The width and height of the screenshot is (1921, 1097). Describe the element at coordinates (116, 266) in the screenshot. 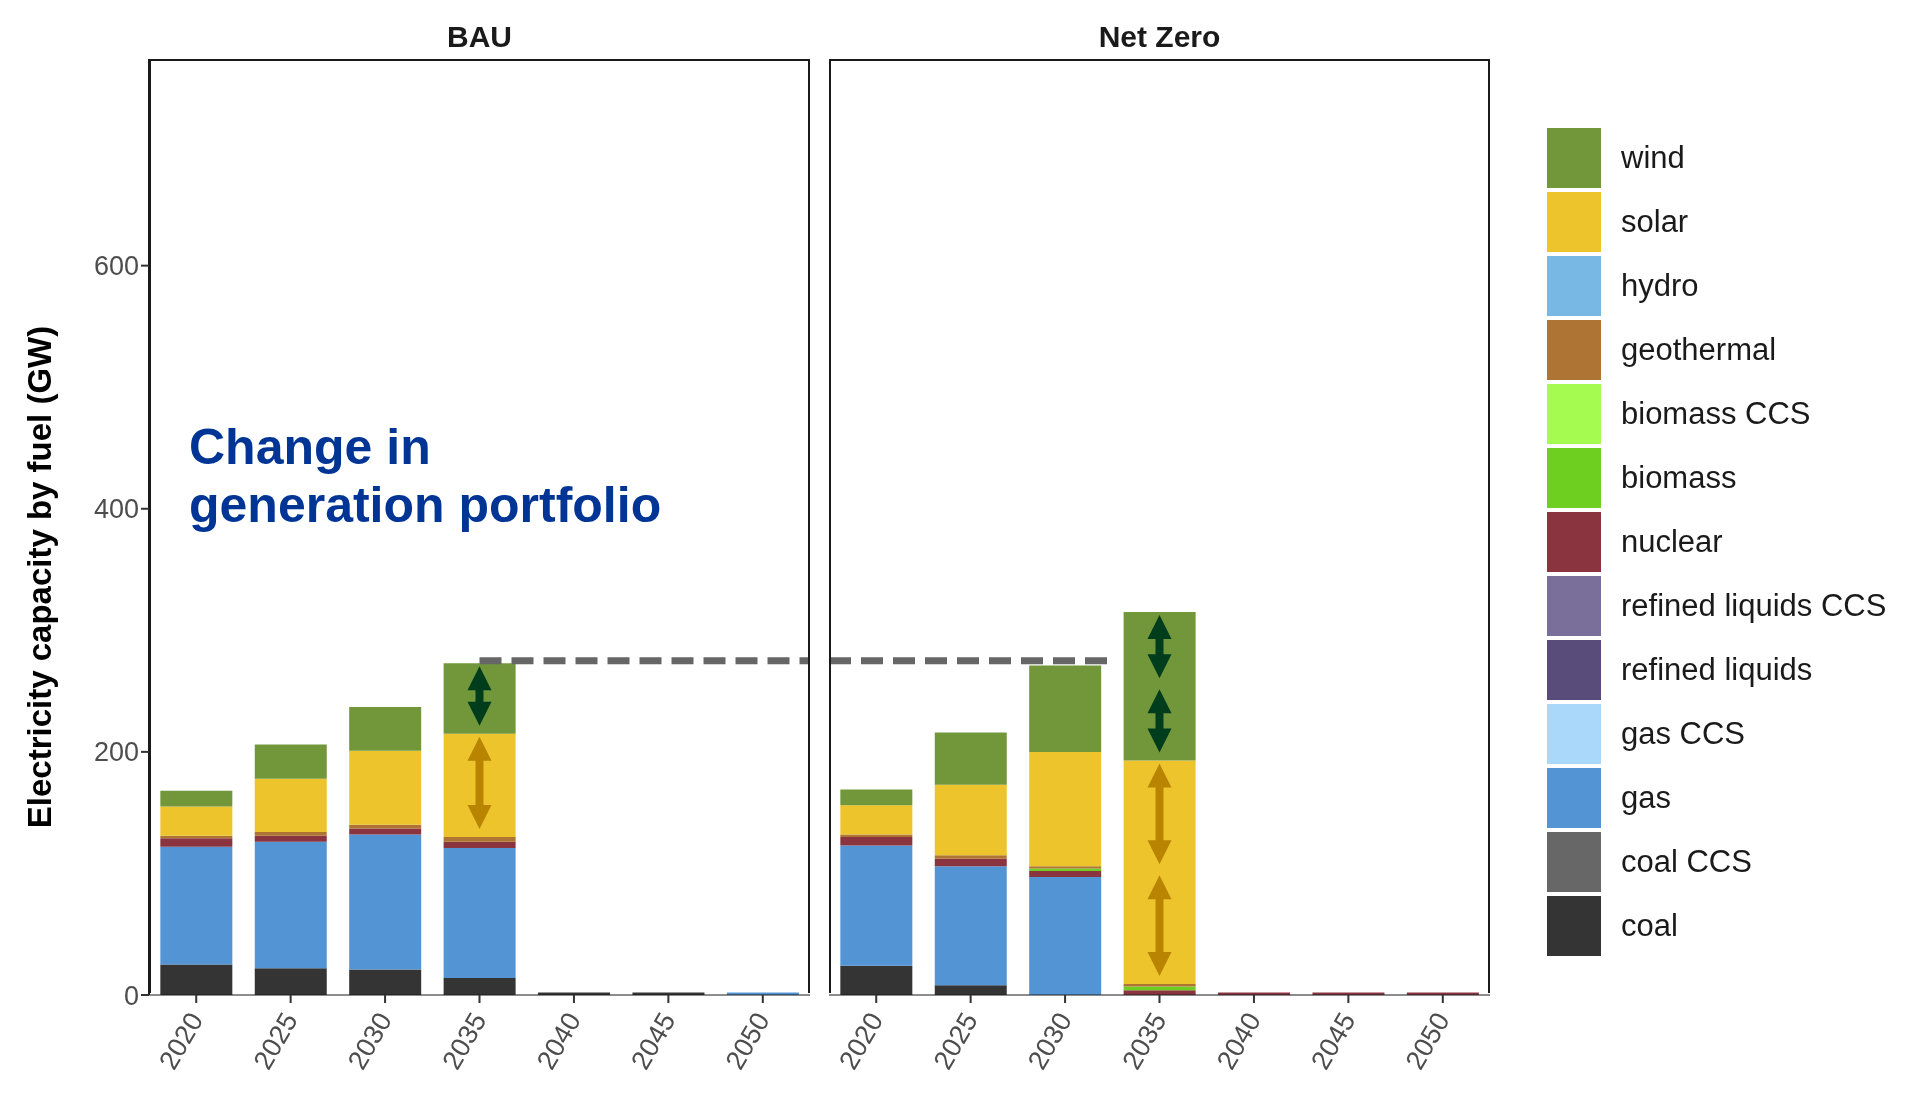

I see `y-tick-label: 600` at that location.